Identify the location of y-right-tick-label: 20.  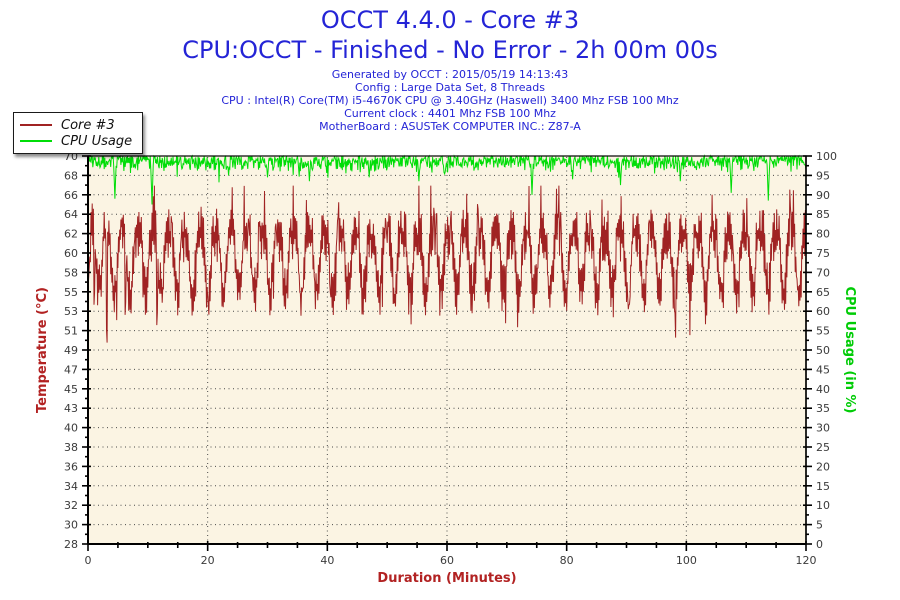
(823, 466).